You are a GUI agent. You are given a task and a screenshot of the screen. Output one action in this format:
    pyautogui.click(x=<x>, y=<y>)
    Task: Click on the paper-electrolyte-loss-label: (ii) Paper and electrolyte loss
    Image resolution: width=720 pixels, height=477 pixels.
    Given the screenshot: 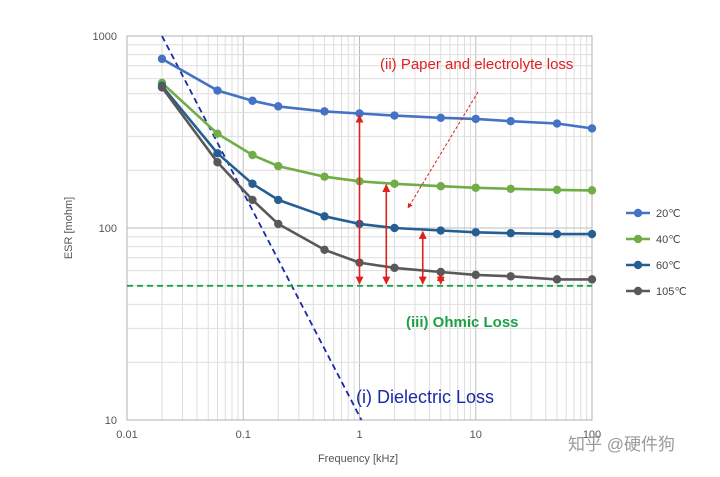 What is the action you would take?
    pyautogui.click(x=476, y=64)
    